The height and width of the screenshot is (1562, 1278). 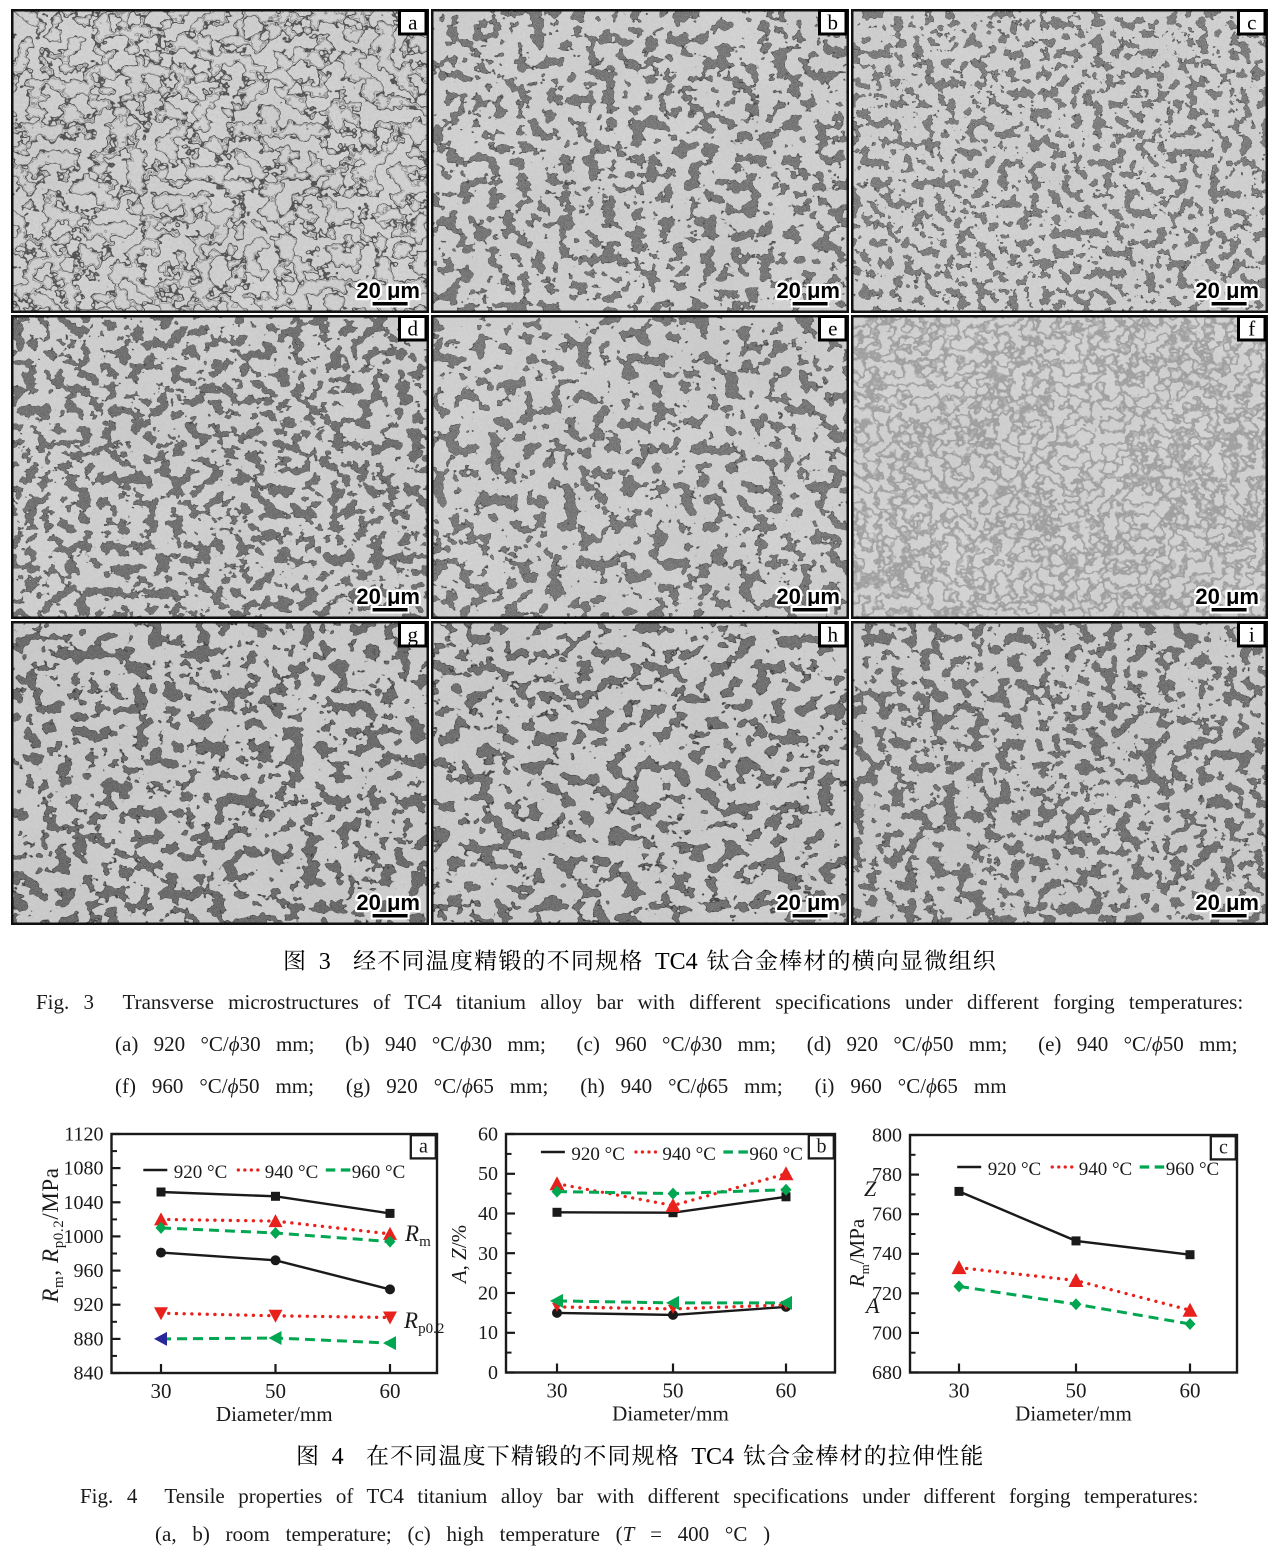 What do you see at coordinates (887, 1294) in the screenshot?
I see `svg-text: 720` at bounding box center [887, 1294].